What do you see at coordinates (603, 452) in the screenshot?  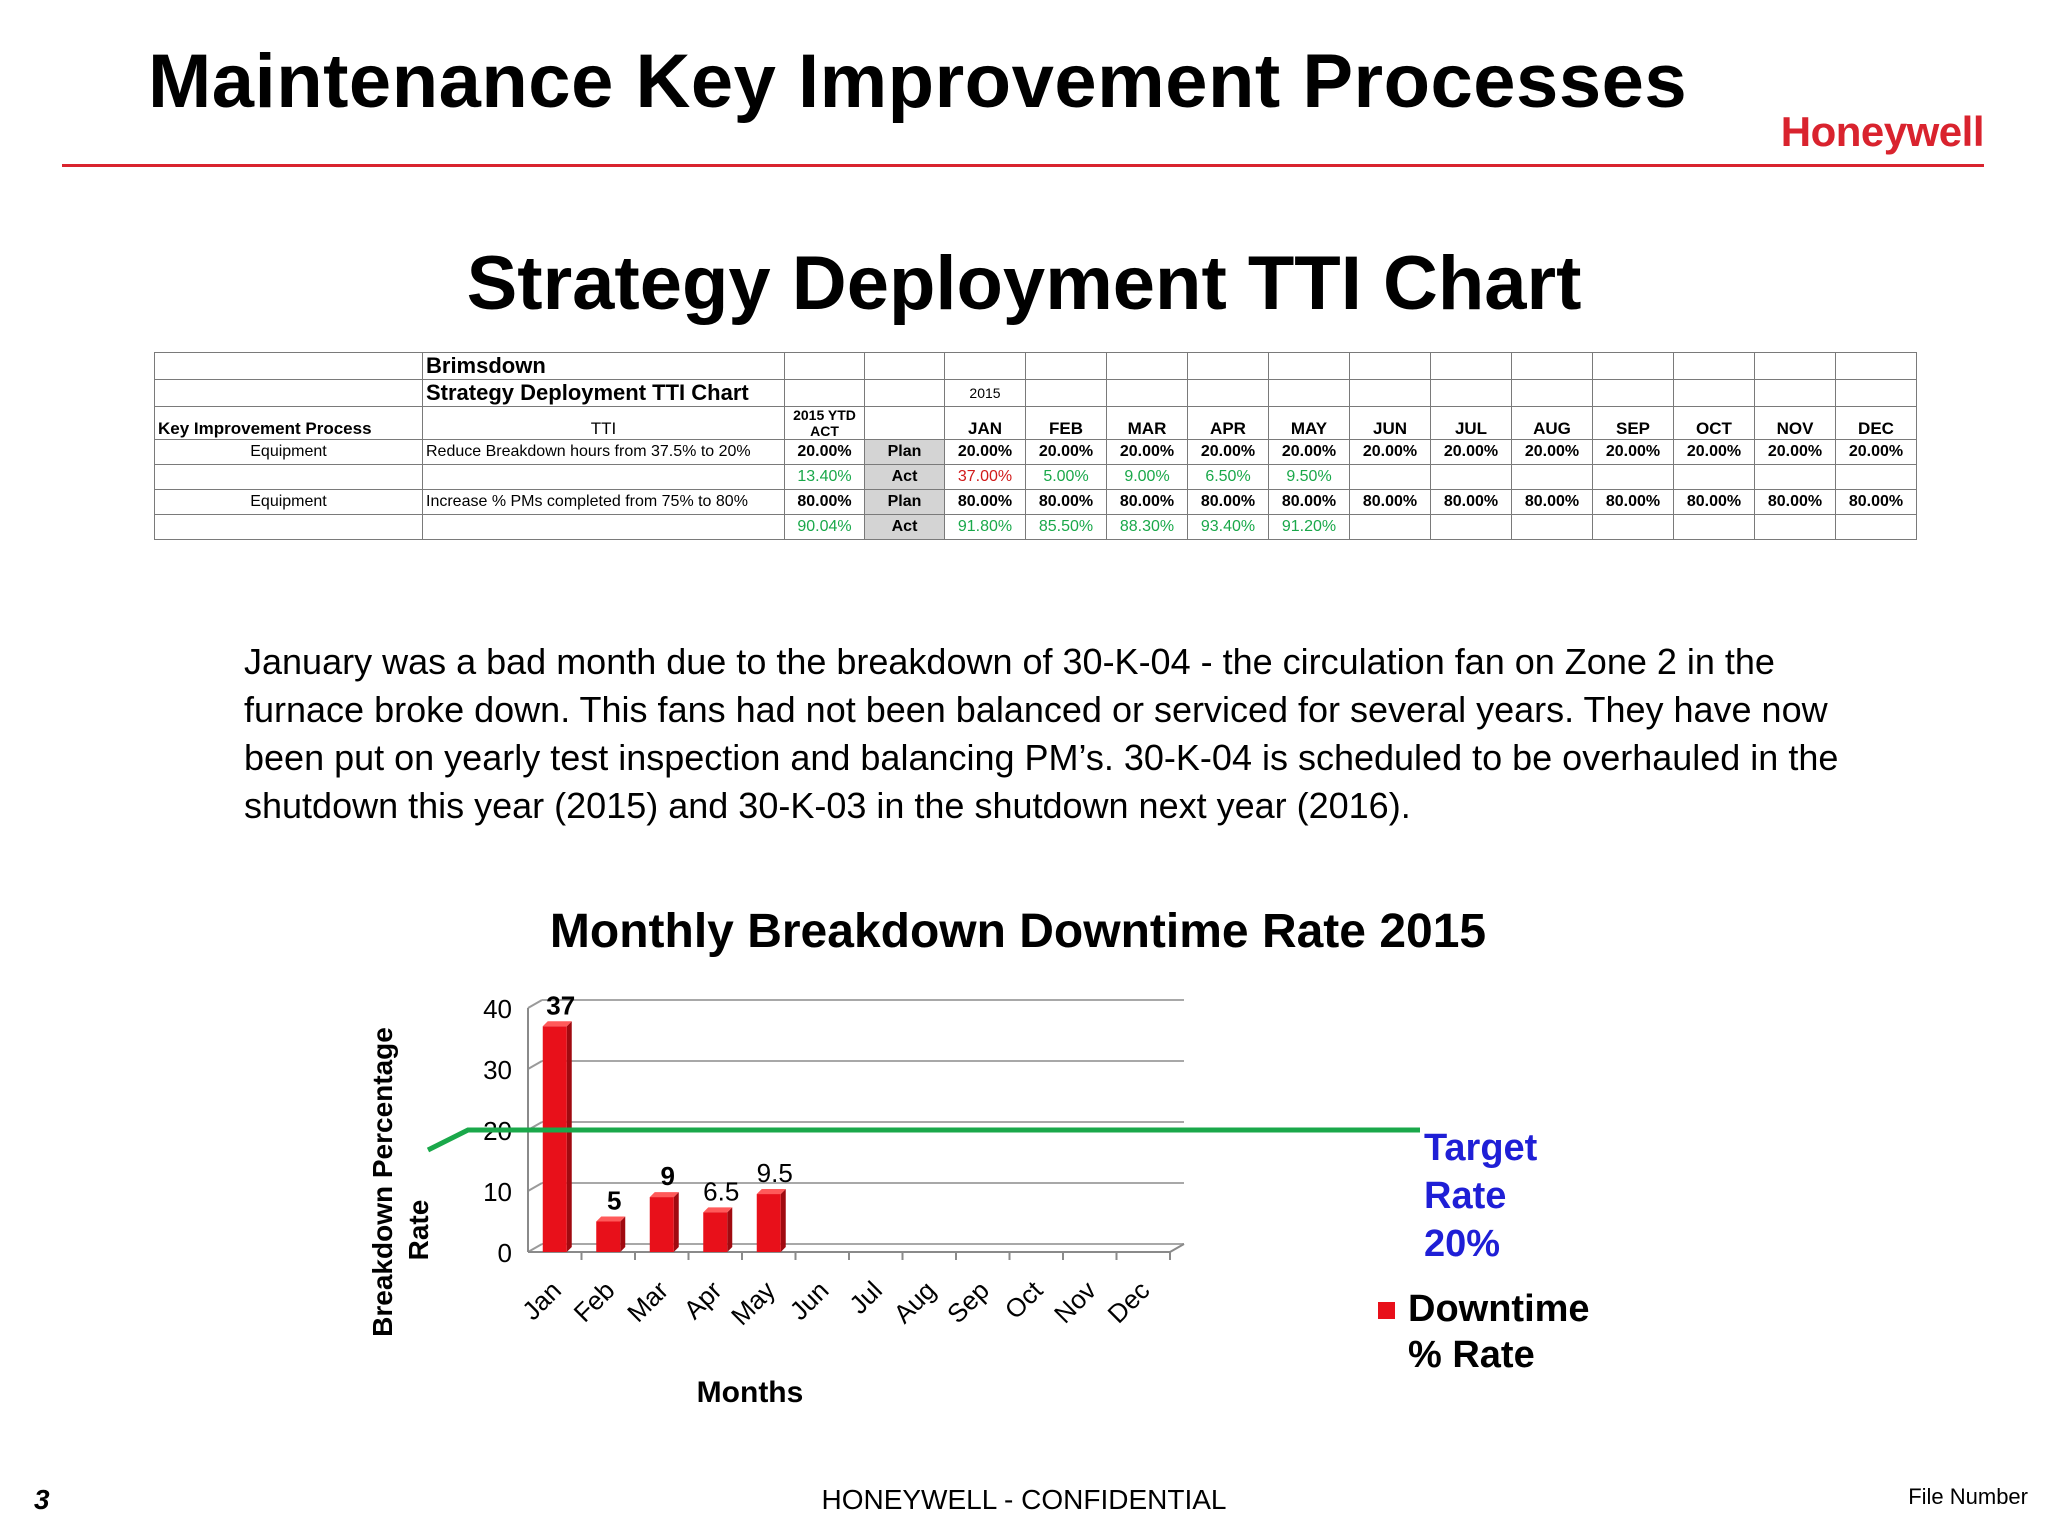 I see `table-tti: Reduce Breakdown hours from 37.5% to 20%` at bounding box center [603, 452].